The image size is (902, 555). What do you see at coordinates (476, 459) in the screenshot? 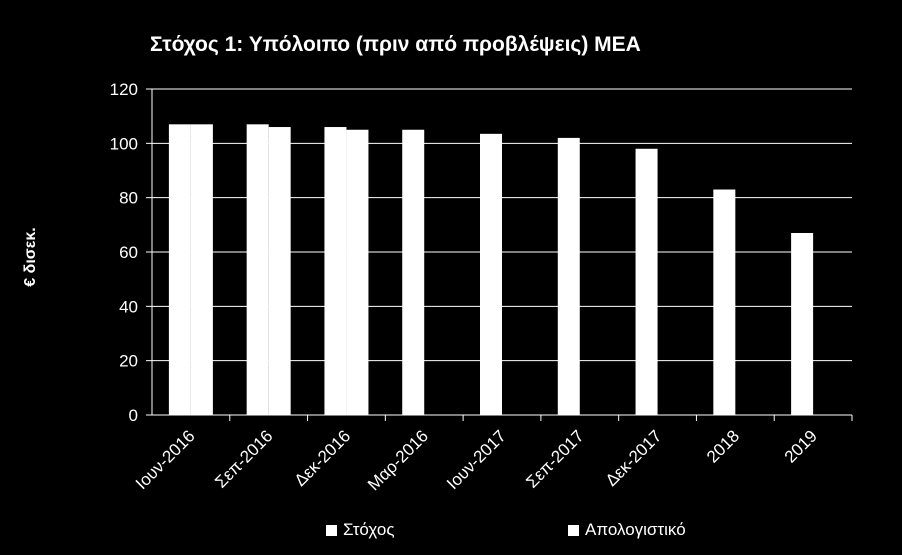
I see `x-tick-label: Ιουν-2017` at bounding box center [476, 459].